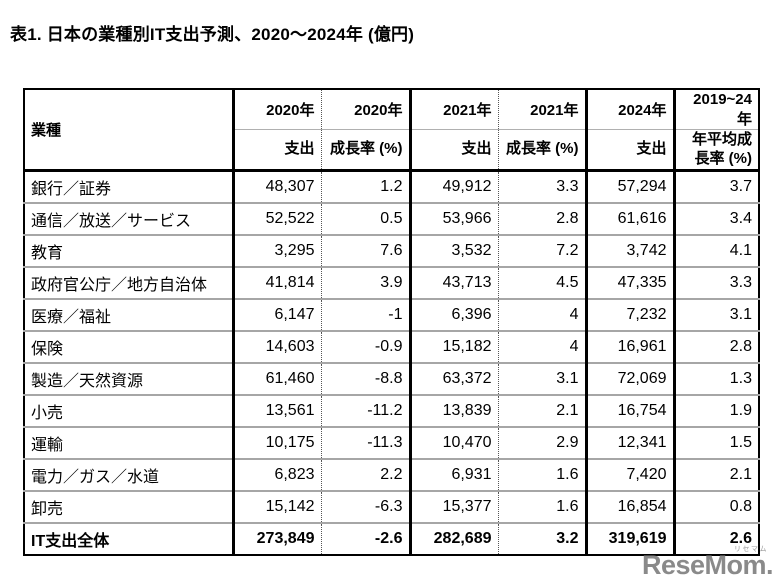  Describe the element at coordinates (631, 474) in the screenshot. I see `value-cell: 7,420` at that location.